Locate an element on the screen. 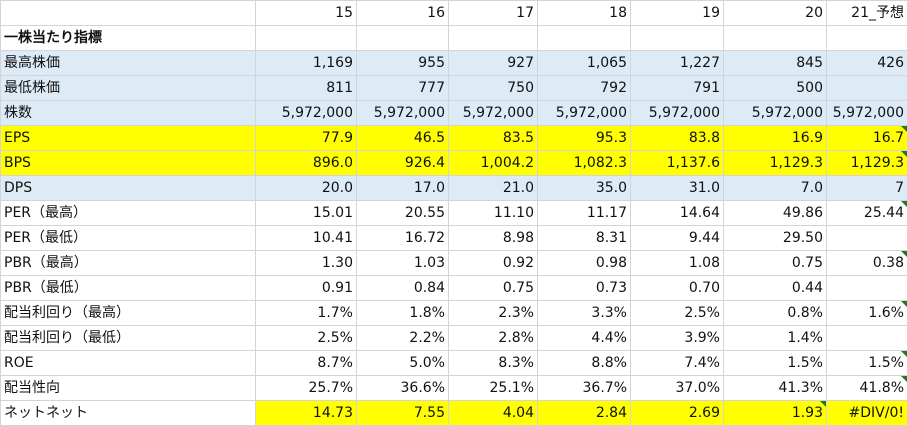 The height and width of the screenshot is (426, 907). row-label: PBR（最低） is located at coordinates (128, 288).